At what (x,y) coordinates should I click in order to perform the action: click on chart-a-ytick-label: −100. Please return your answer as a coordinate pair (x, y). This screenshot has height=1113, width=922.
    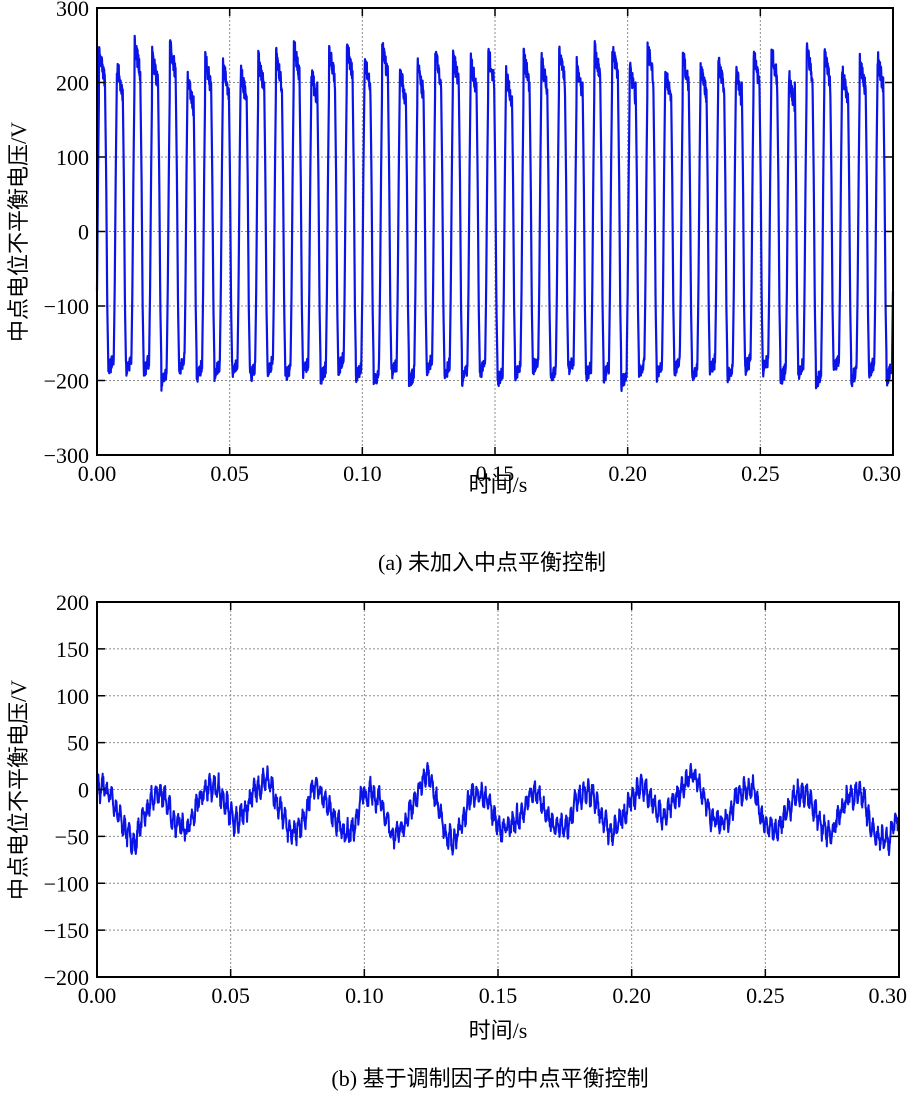
    Looking at the image, I should click on (66, 306).